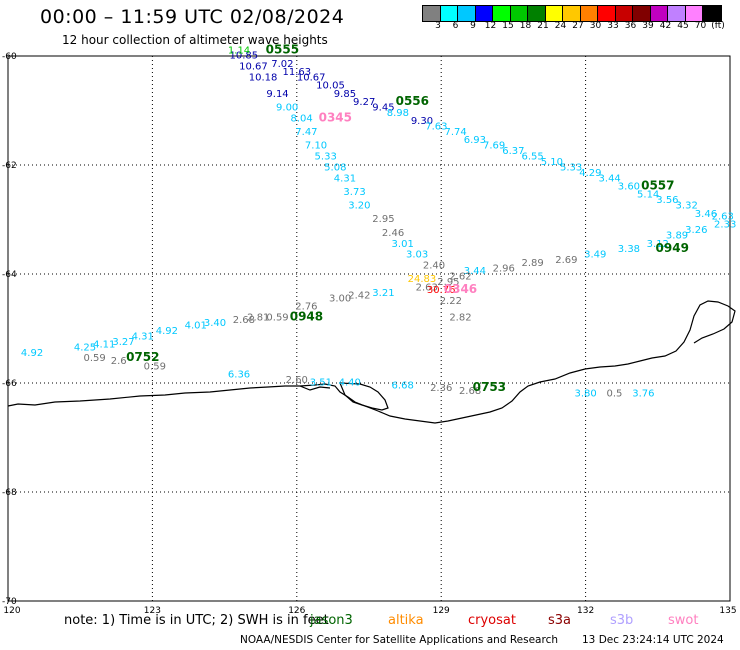 This screenshot has height=650, width=740. Describe the element at coordinates (590, 173) in the screenshot. I see `wave-height-value: 4.29` at that location.